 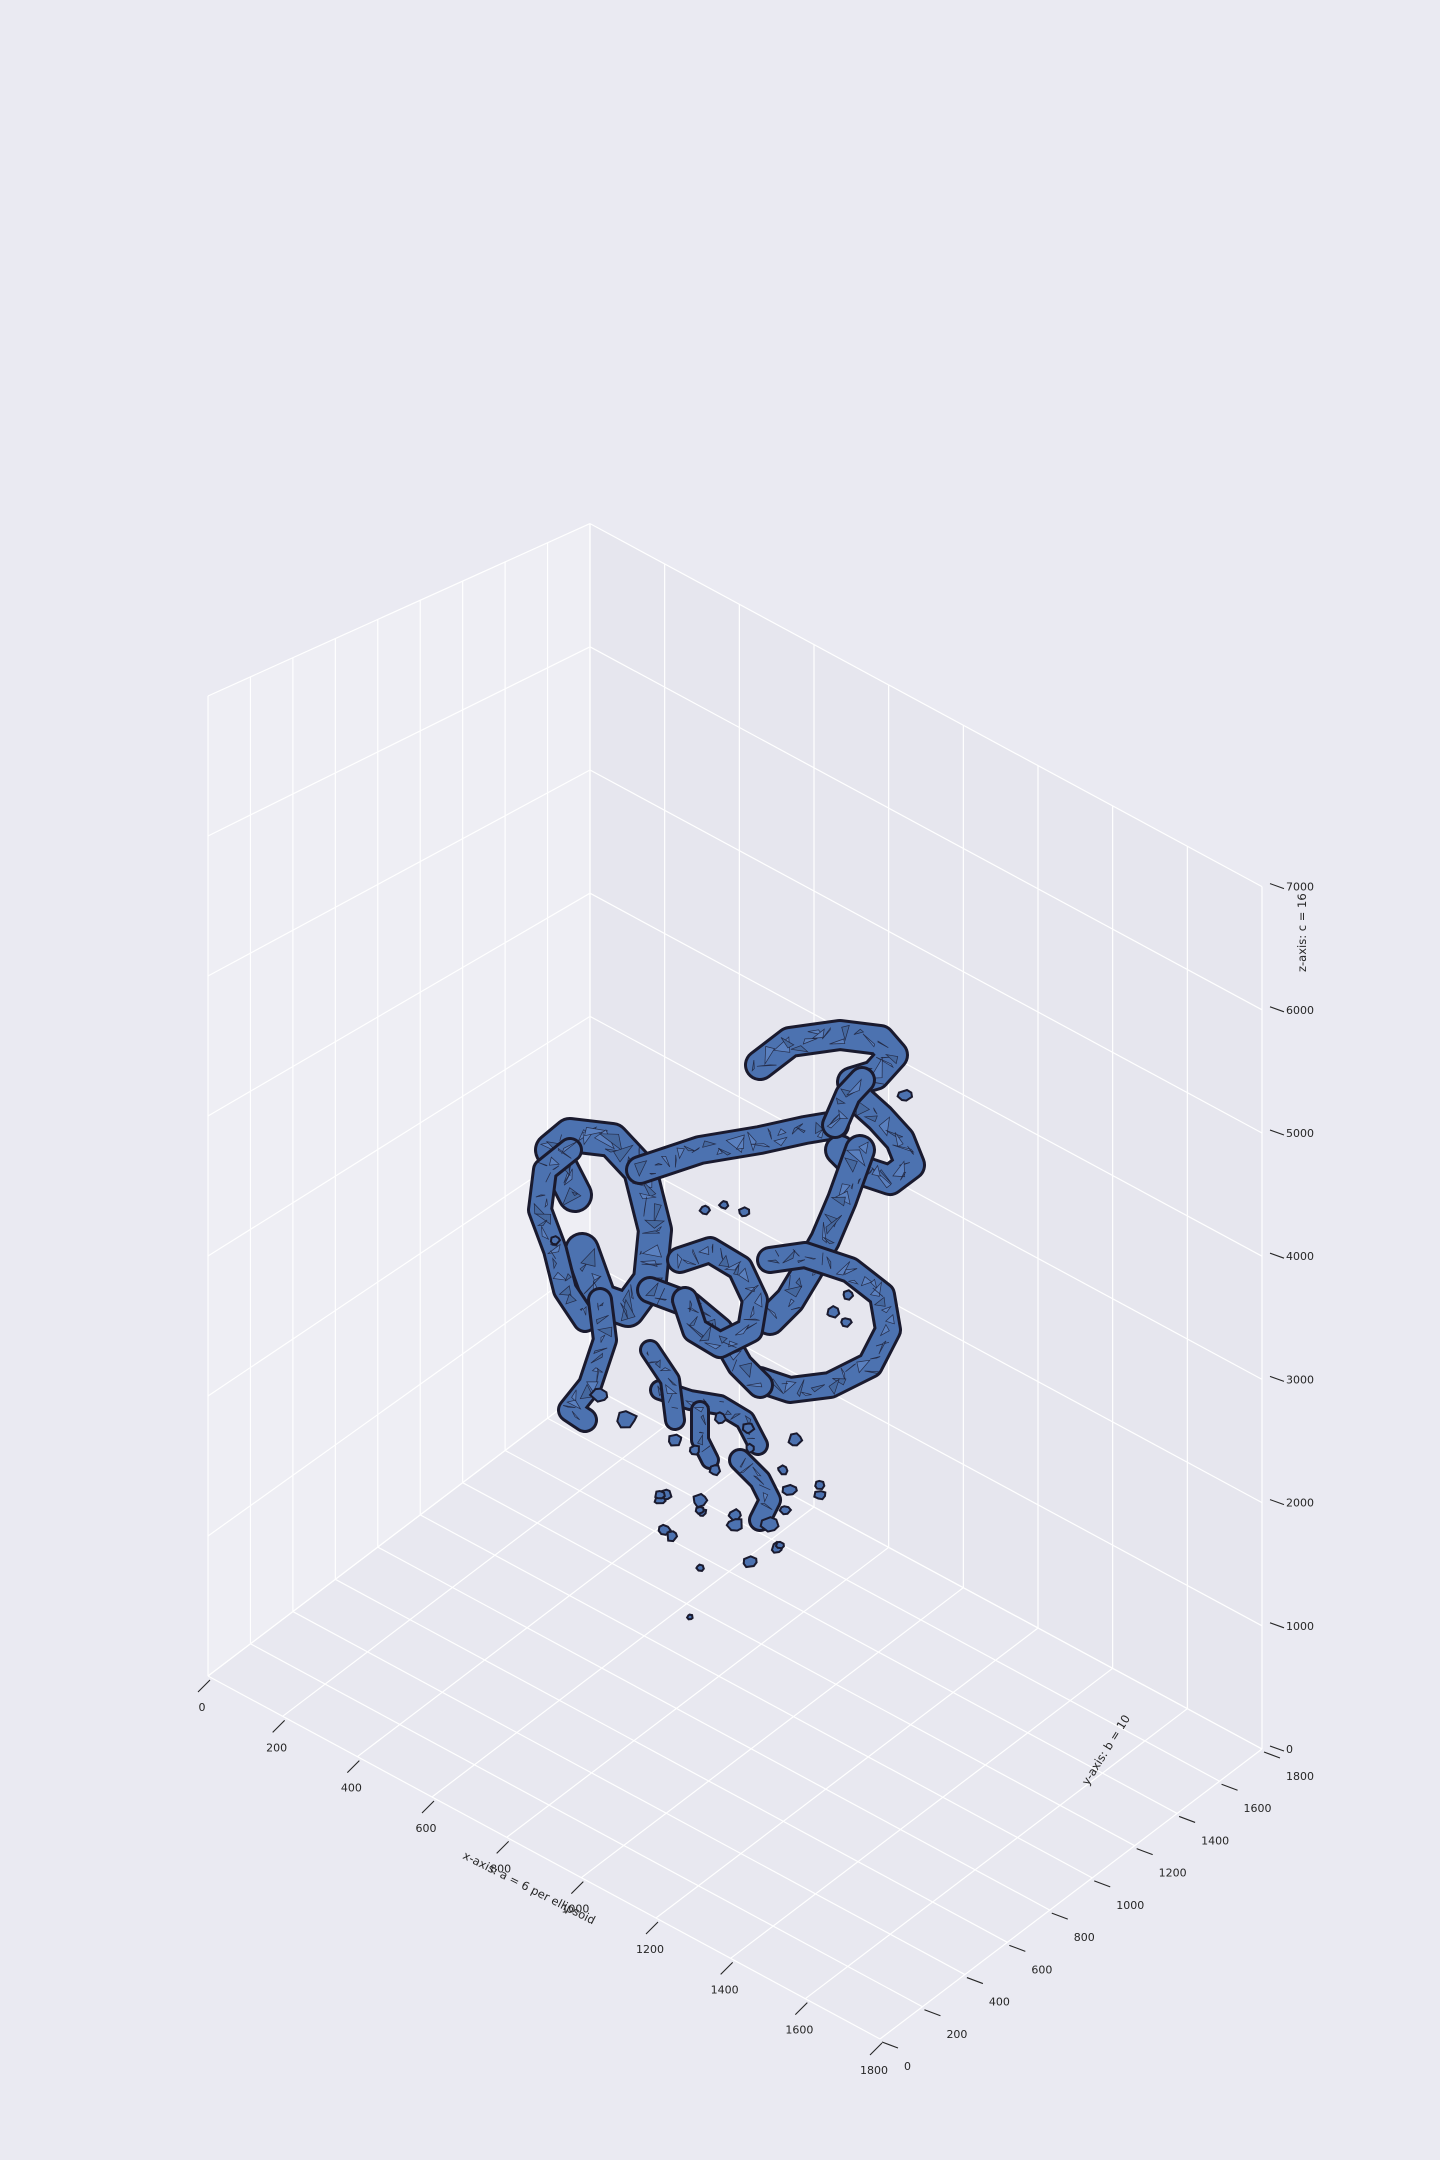 What do you see at coordinates (926, 1074) in the screenshot?
I see `grid-line-back-z` at bounding box center [926, 1074].